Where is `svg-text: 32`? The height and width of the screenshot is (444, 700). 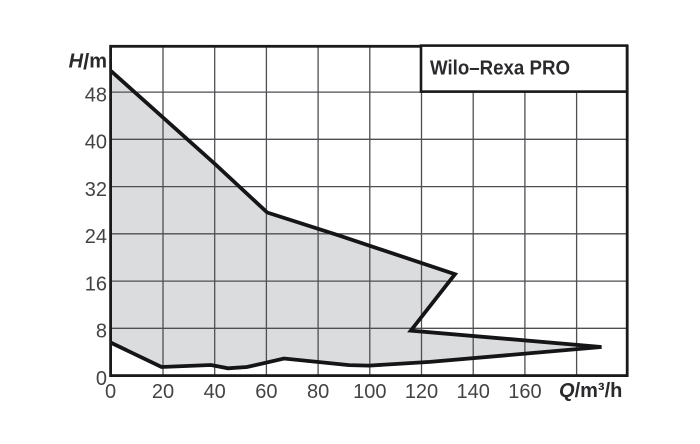 svg-text: 32 is located at coordinates (96, 190).